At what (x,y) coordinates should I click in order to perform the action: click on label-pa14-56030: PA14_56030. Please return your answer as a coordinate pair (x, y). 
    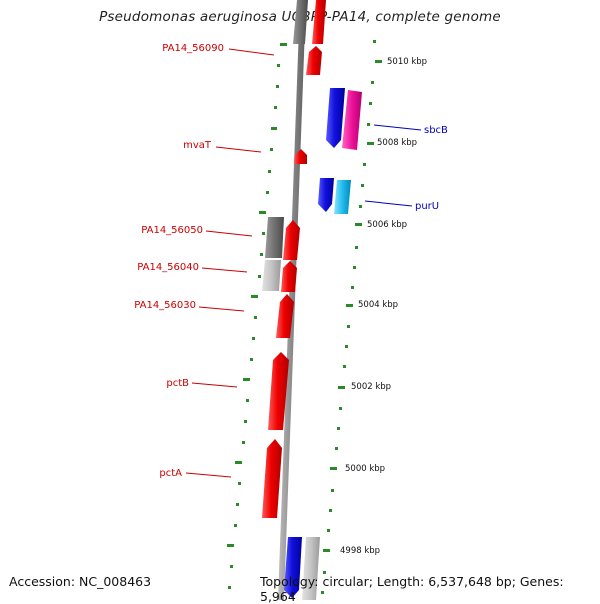
    Looking at the image, I should click on (165, 305).